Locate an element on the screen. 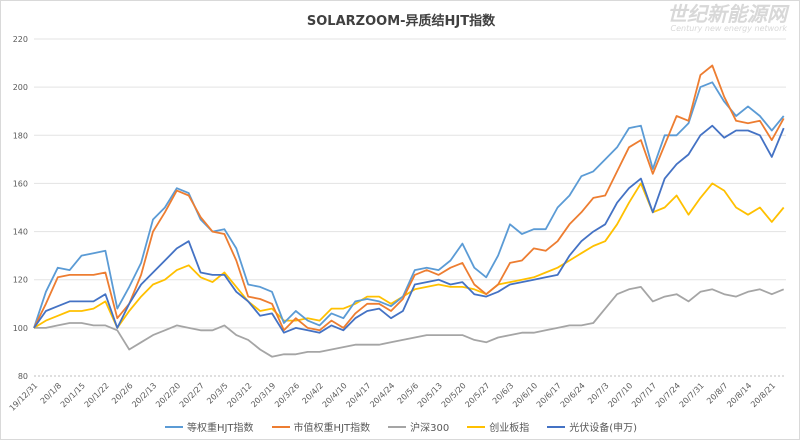 This screenshot has height=440, width=800. x-tick-label: 20/3/26 is located at coordinates (287, 395).